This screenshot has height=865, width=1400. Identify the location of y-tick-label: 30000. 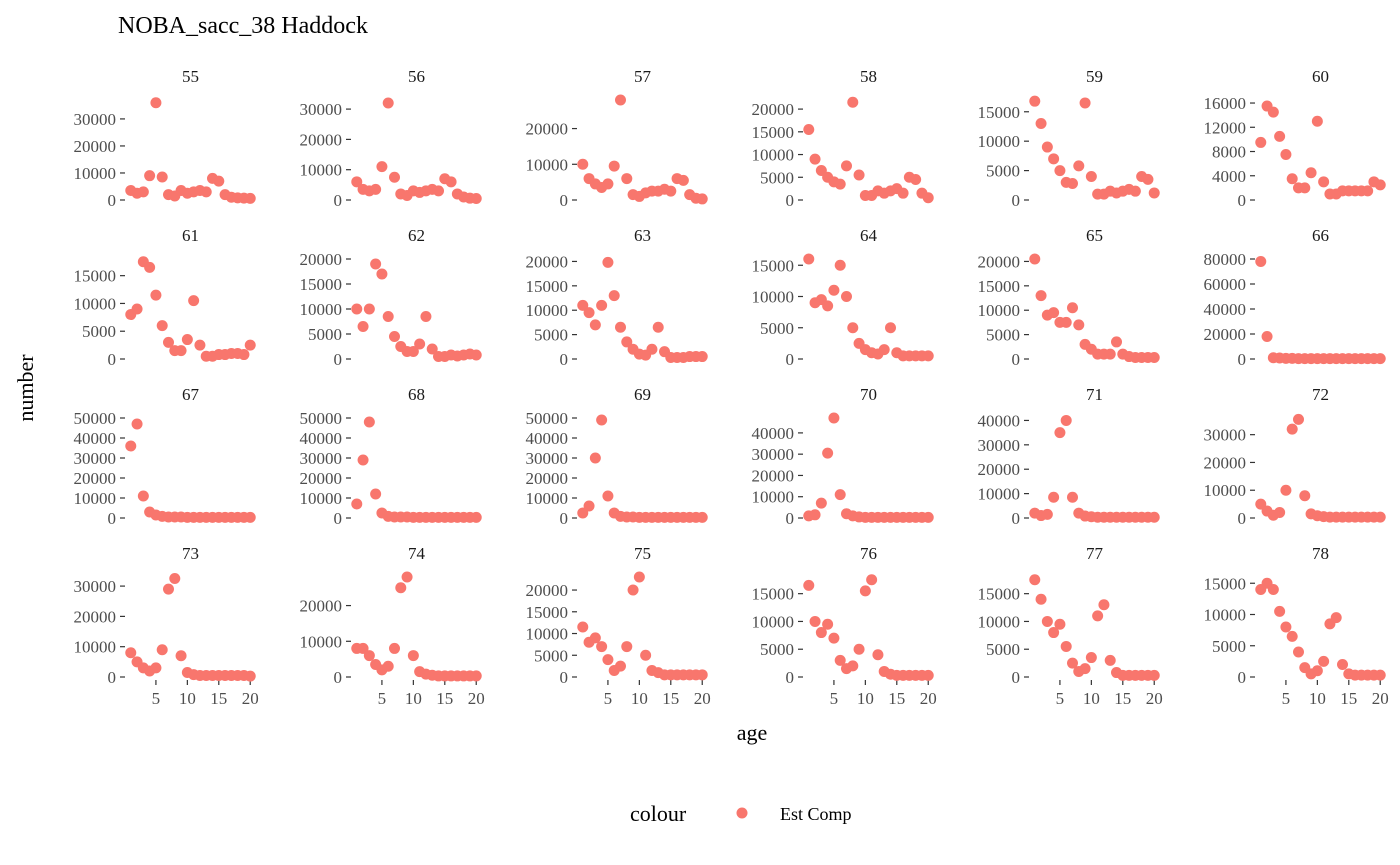
(321, 458).